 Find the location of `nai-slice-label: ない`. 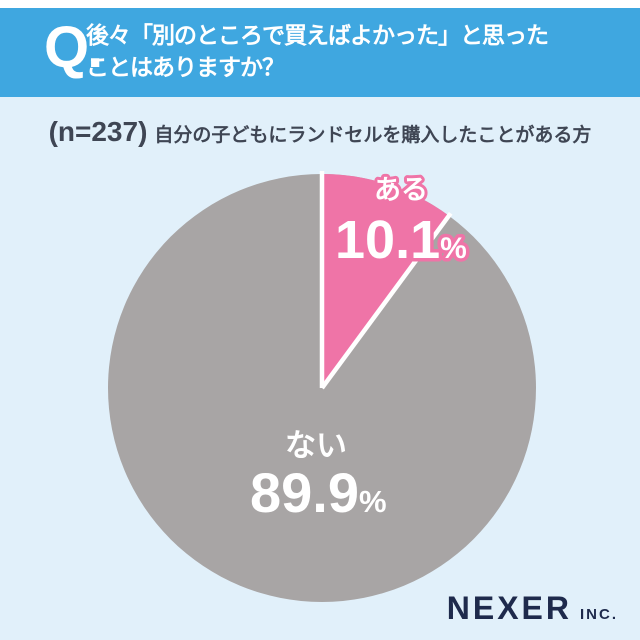

nai-slice-label: ない is located at coordinates (316, 445).